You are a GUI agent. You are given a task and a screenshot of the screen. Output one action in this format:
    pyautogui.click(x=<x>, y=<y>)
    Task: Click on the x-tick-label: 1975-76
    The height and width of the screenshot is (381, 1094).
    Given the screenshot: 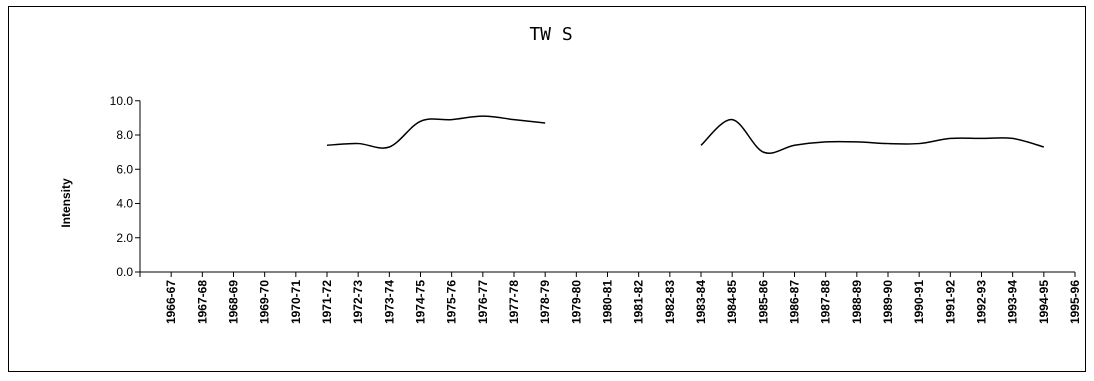 What is the action you would take?
    pyautogui.click(x=452, y=302)
    